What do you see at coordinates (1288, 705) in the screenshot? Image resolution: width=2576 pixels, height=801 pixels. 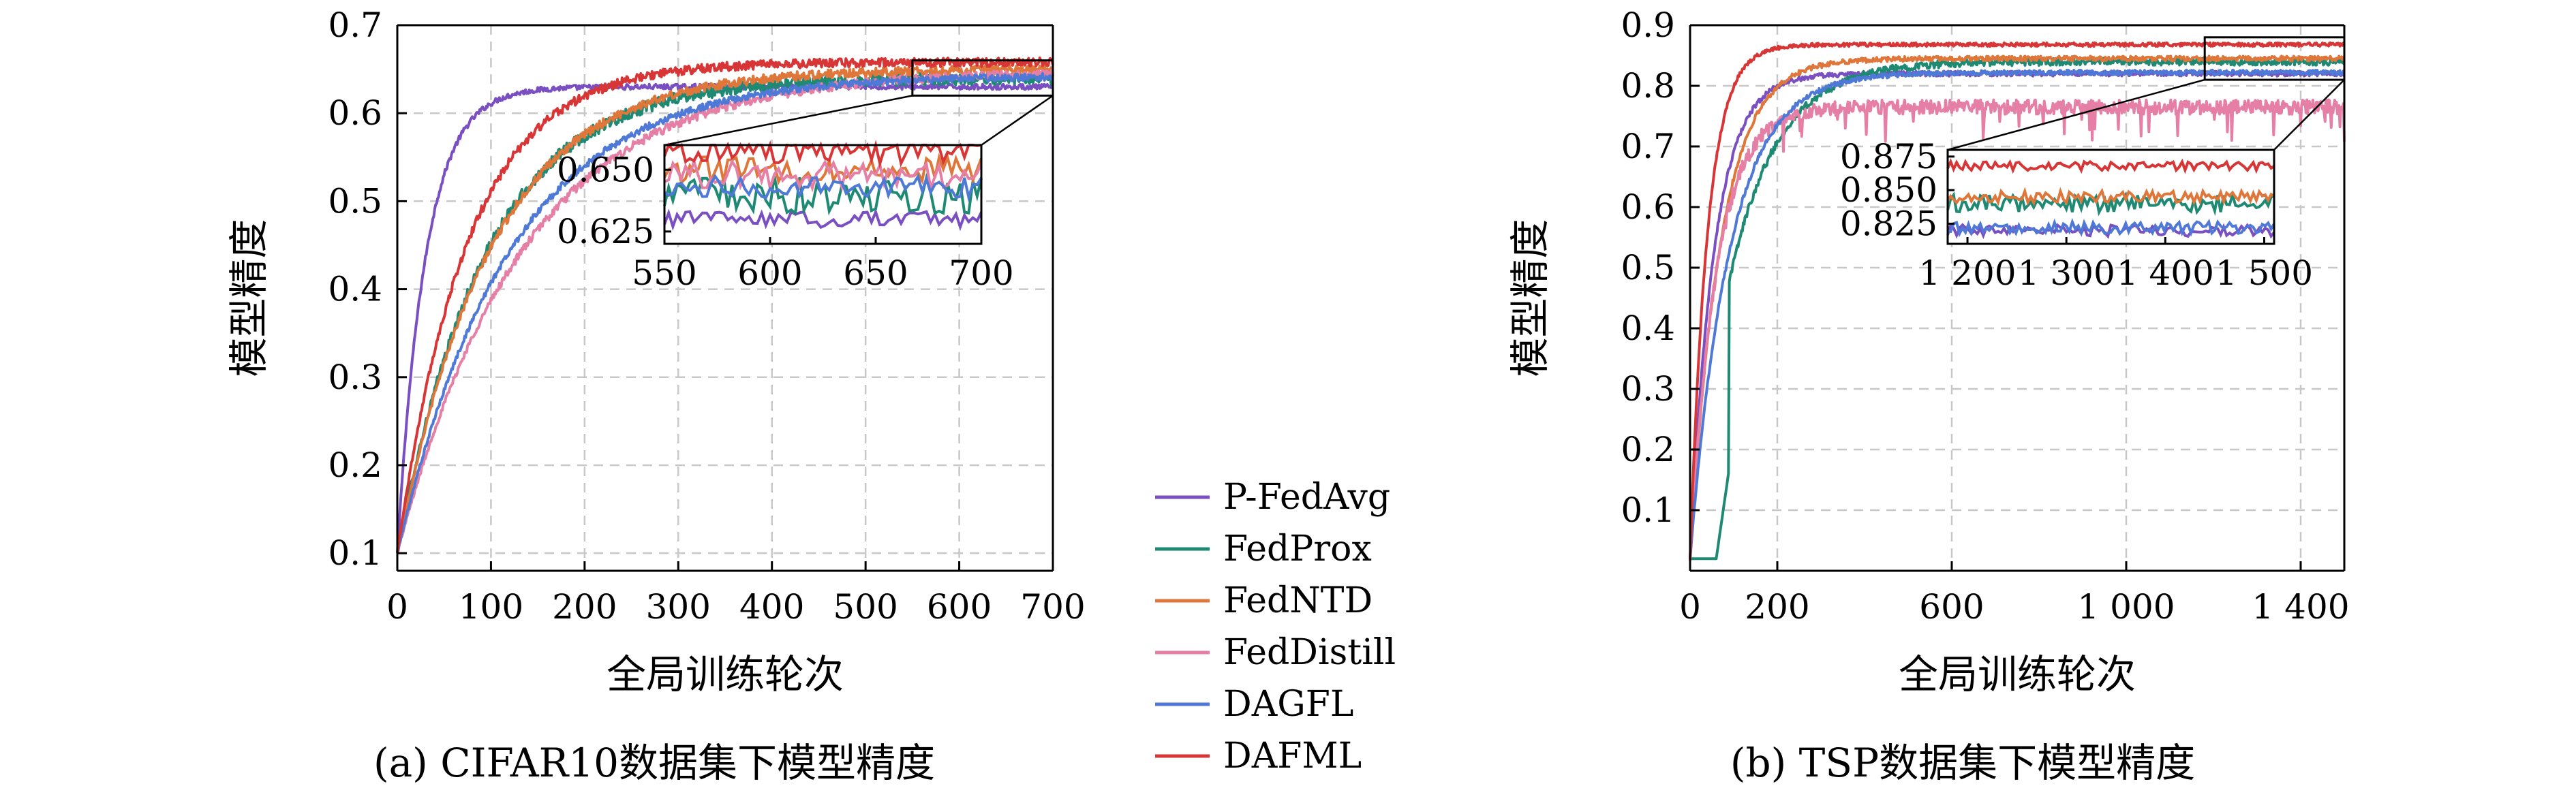 I see `legend-label-dagfl: DAGFL` at bounding box center [1288, 705].